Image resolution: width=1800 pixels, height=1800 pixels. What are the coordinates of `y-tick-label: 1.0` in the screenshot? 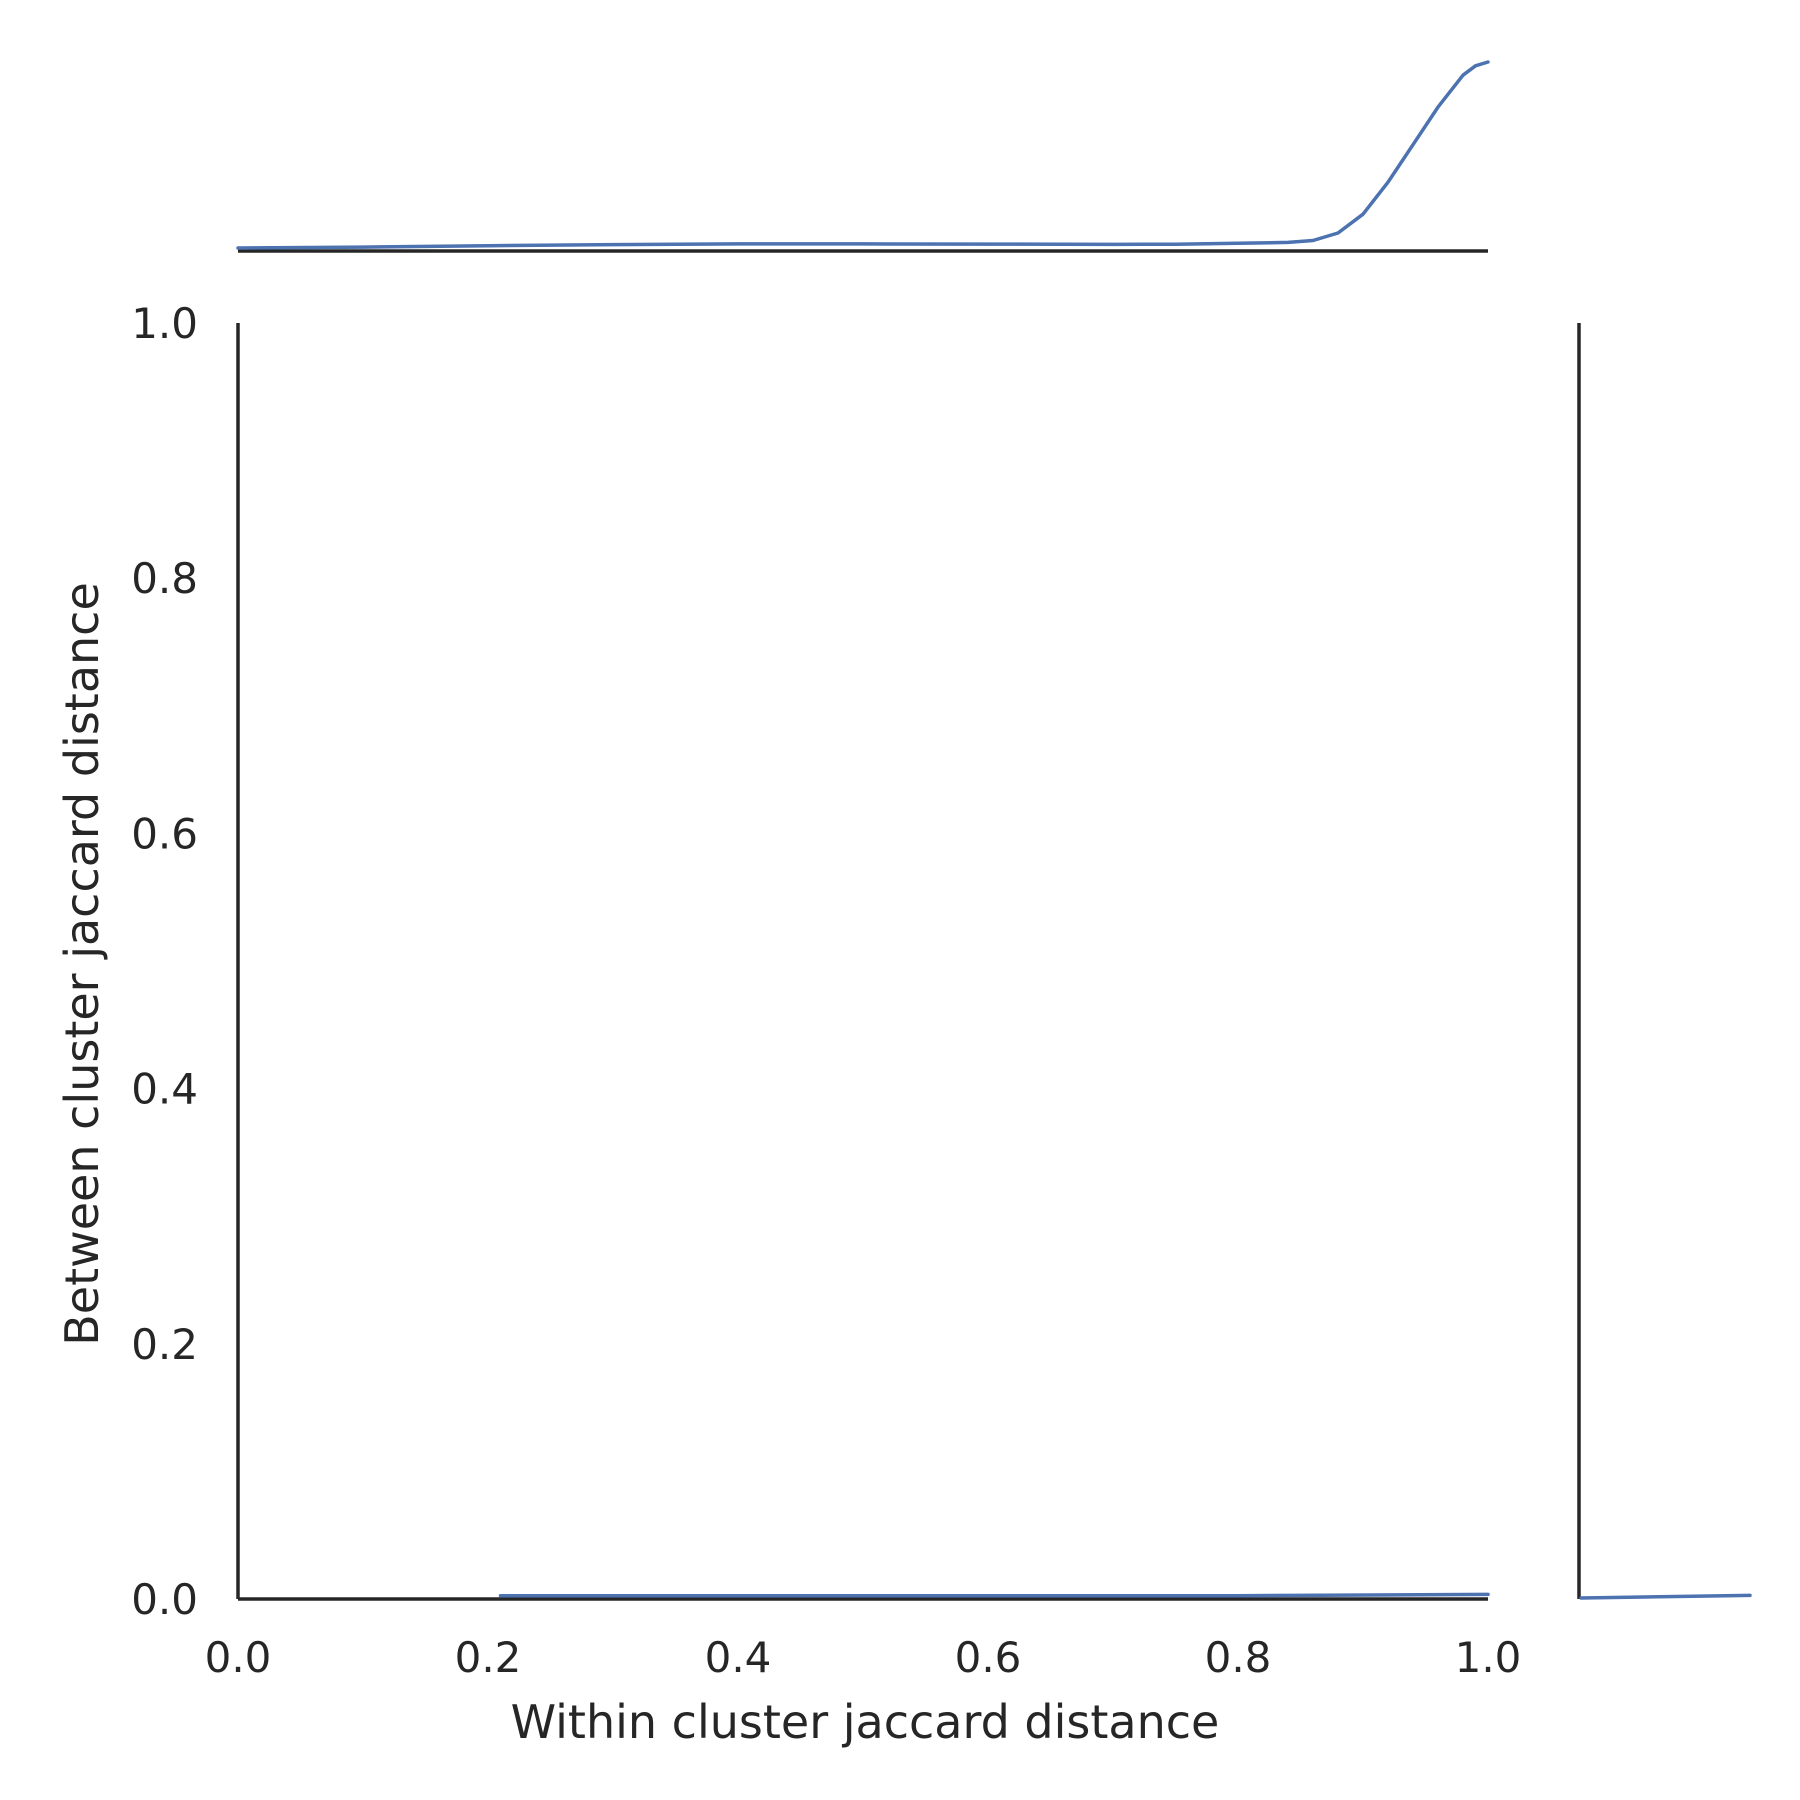 It's located at (164, 323).